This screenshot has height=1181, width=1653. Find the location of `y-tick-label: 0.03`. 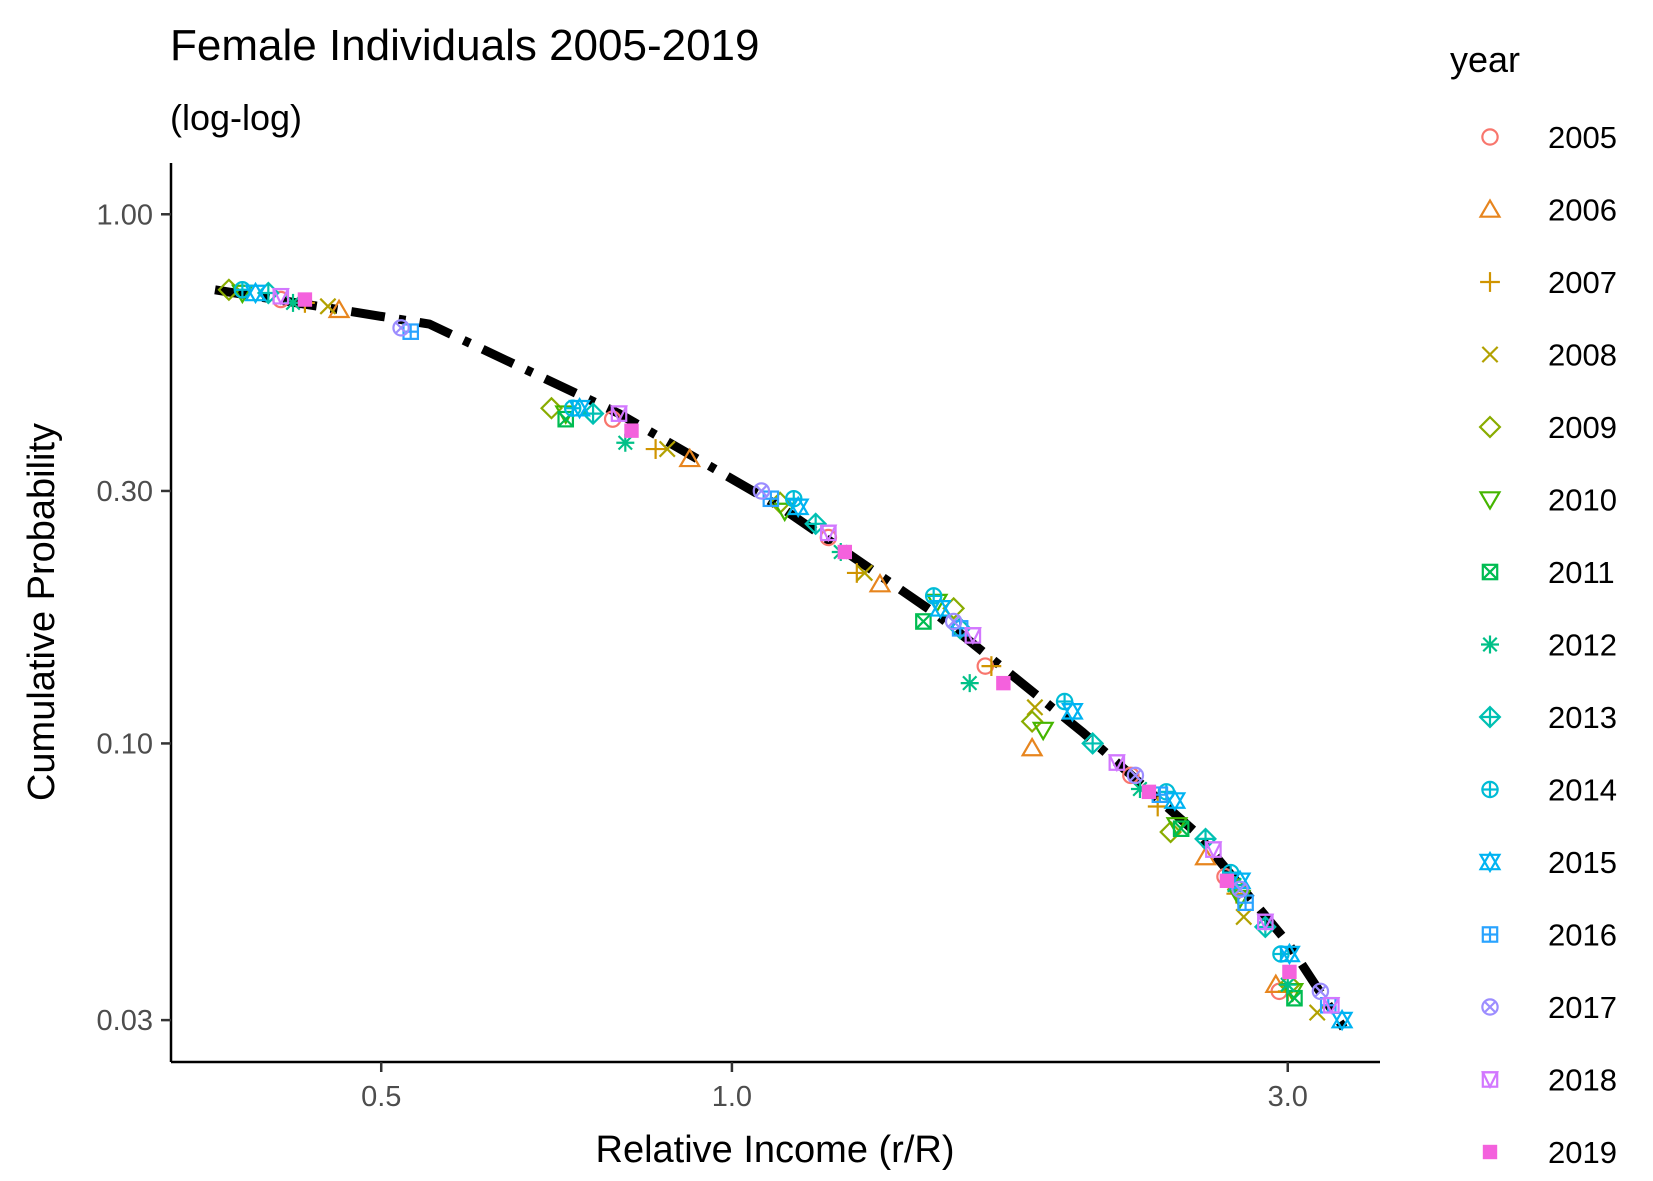

y-tick-label: 0.03 is located at coordinates (125, 1021).